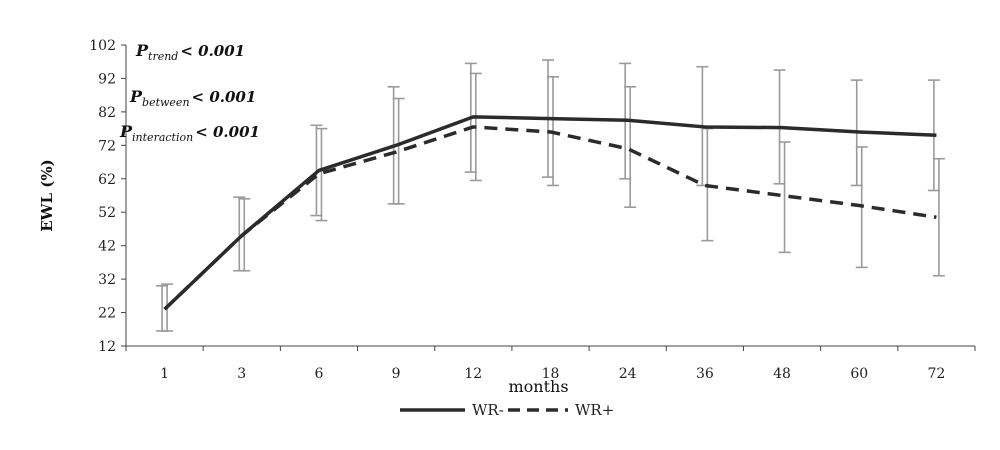 The image size is (1000, 450). Describe the element at coordinates (164, 374) in the screenshot. I see `x-tick-label: 1` at that location.